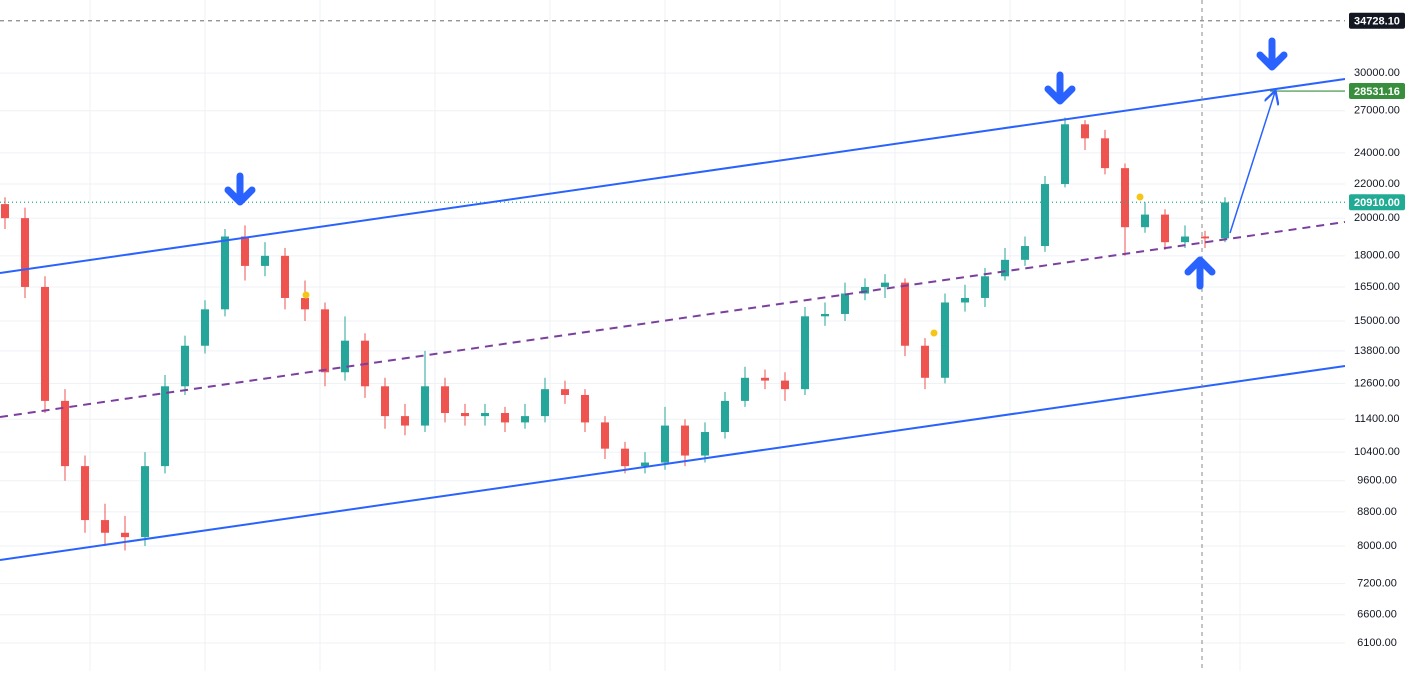 The image size is (1409, 676). I want to click on price-label: 34728.10, so click(1377, 22).